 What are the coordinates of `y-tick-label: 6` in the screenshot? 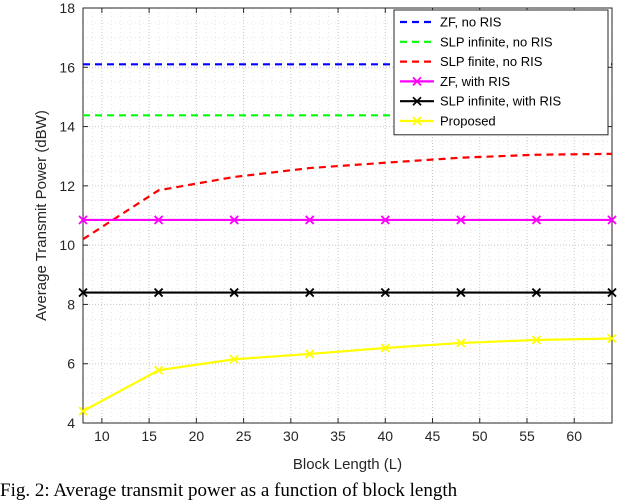 It's located at (71, 364).